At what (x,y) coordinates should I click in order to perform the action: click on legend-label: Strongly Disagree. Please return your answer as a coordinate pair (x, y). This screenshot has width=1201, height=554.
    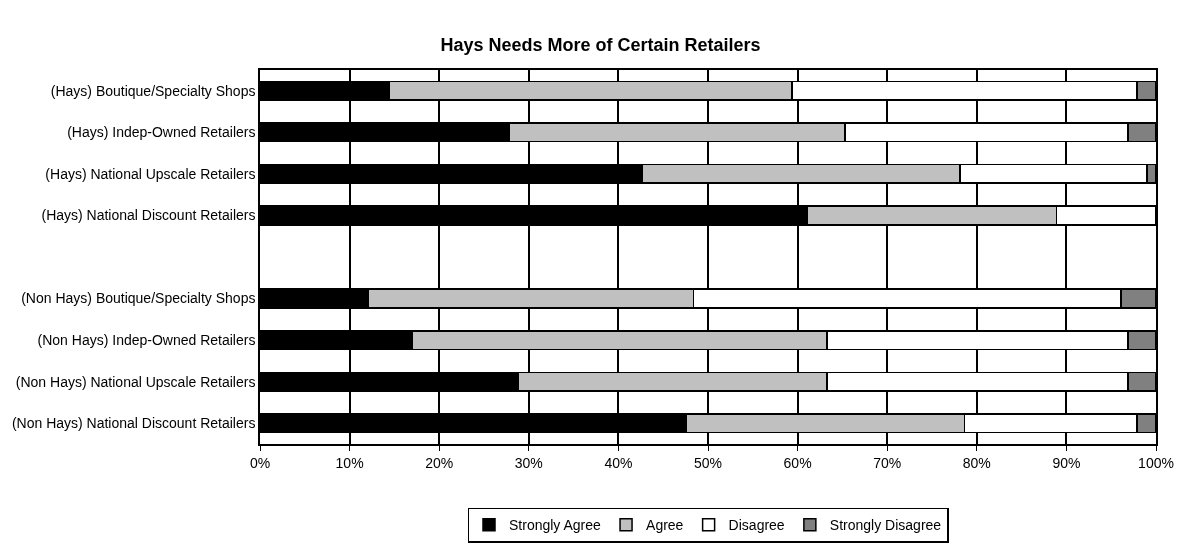
    Looking at the image, I should click on (885, 525).